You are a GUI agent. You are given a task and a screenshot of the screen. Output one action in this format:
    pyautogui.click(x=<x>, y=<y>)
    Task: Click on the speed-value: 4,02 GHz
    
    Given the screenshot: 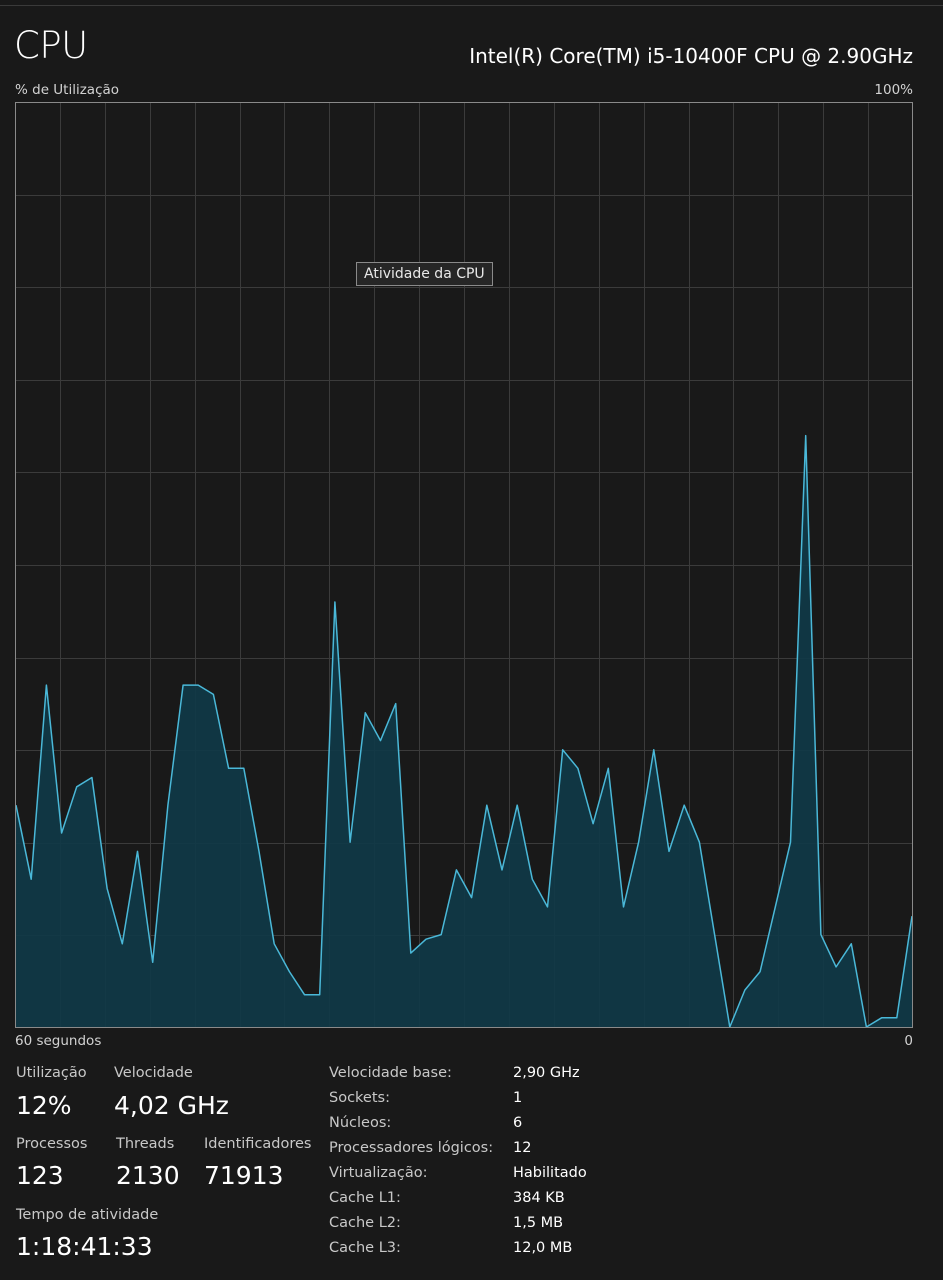 What is the action you would take?
    pyautogui.click(x=171, y=1105)
    